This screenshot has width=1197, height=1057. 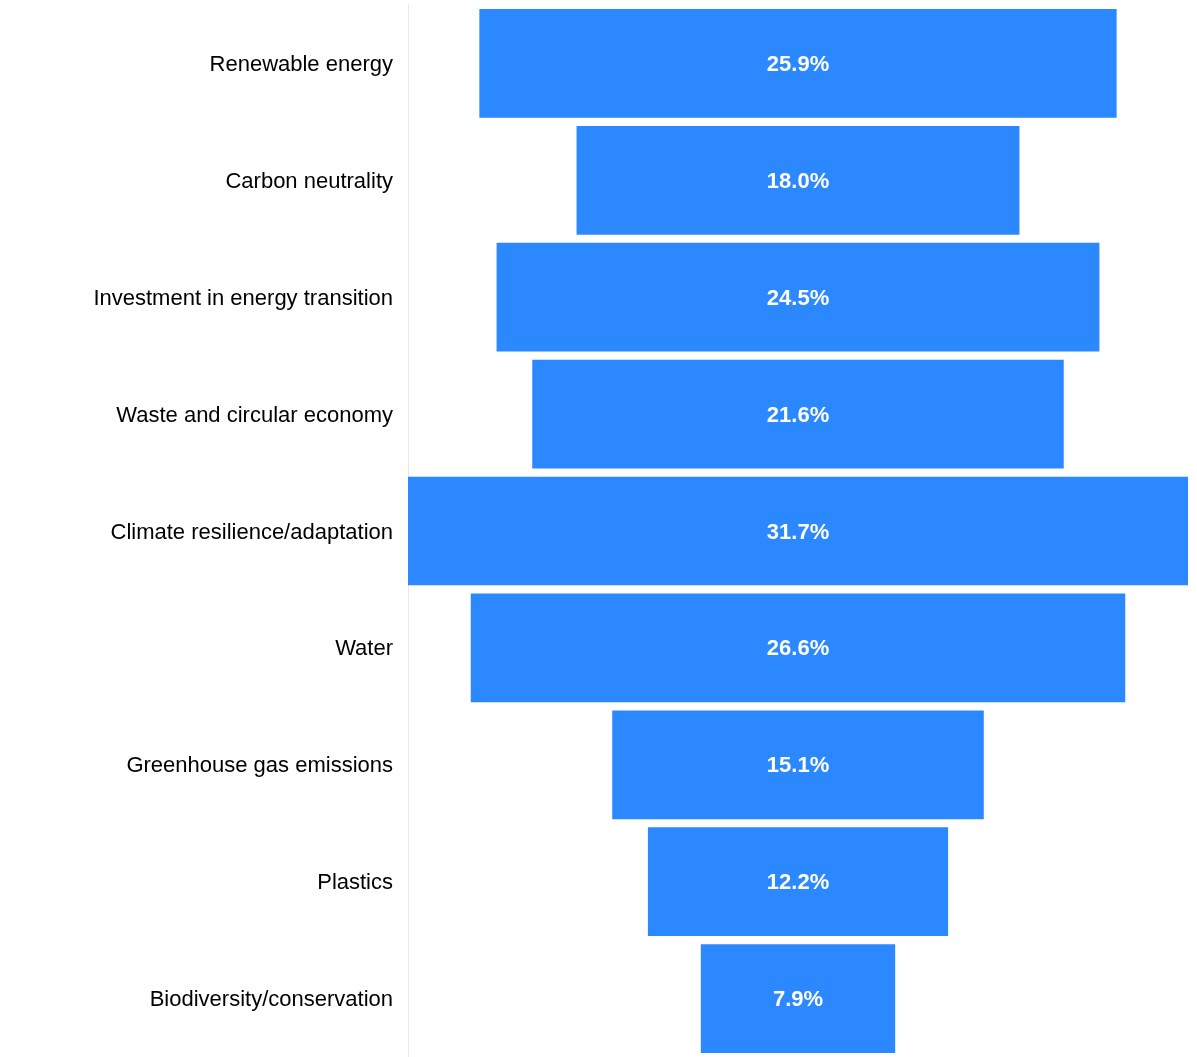 What do you see at coordinates (355, 882) in the screenshot?
I see `category-label: Plastics` at bounding box center [355, 882].